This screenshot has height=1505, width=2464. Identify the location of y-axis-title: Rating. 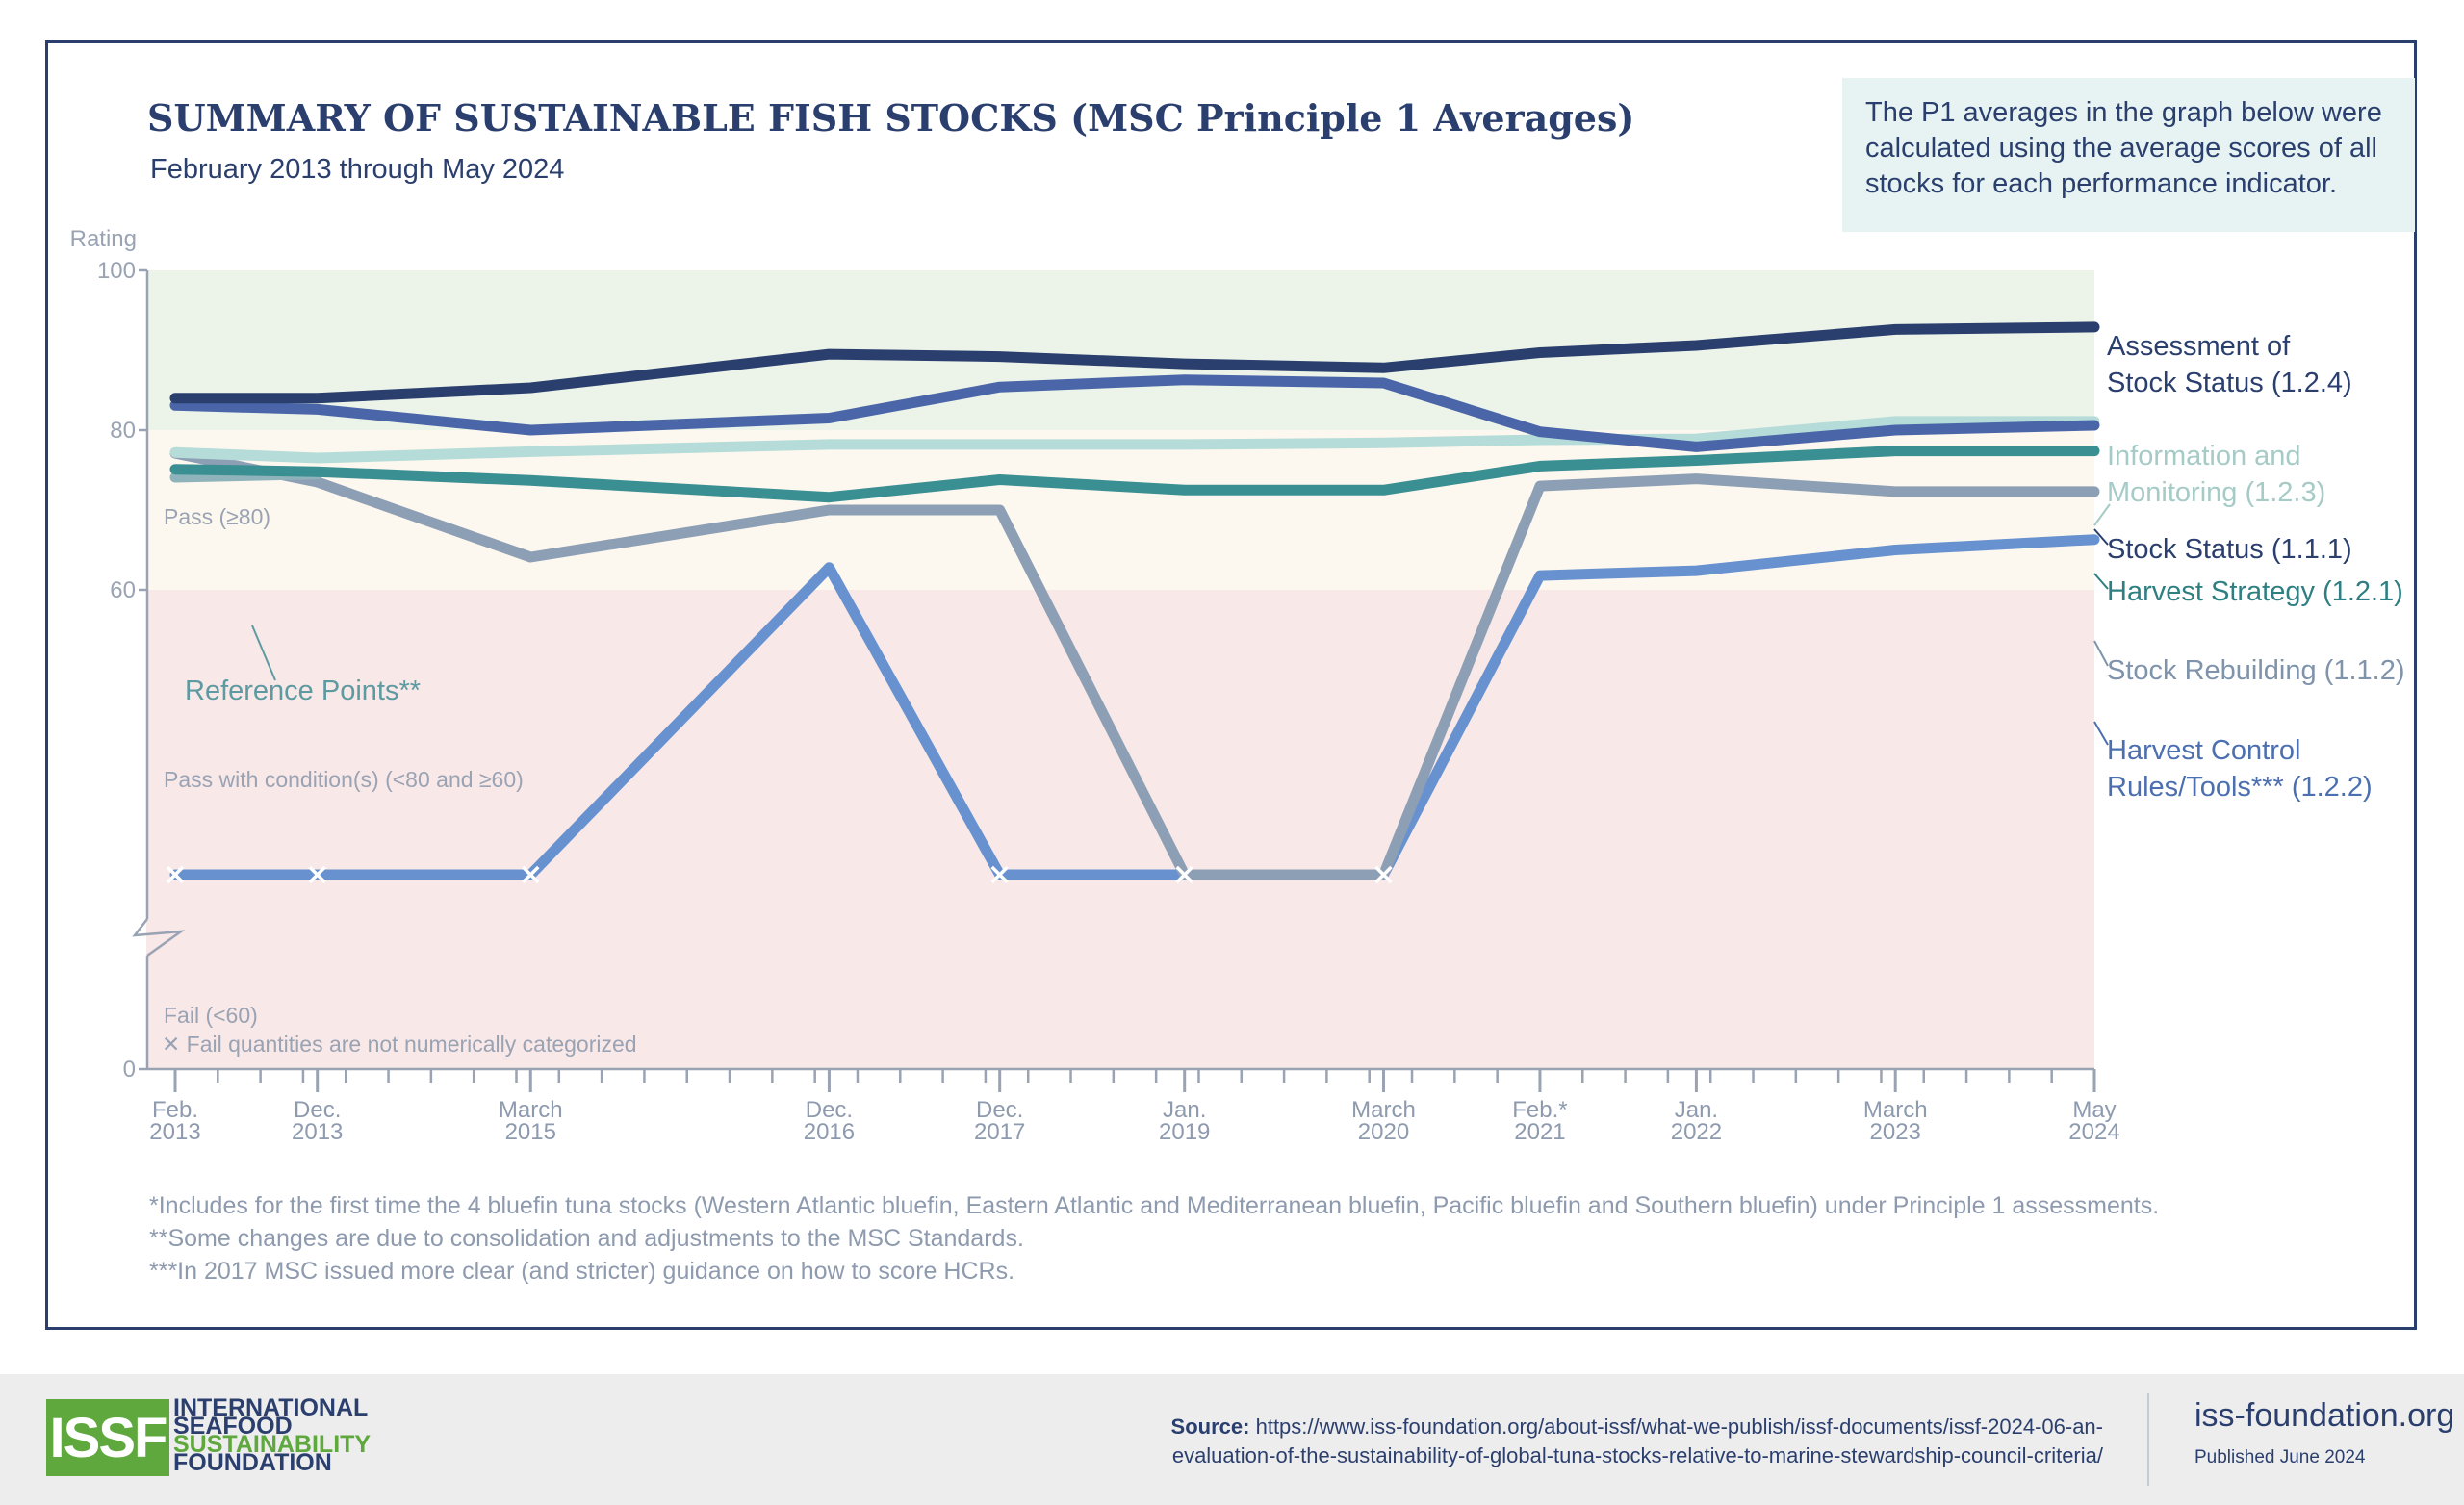
(103, 239).